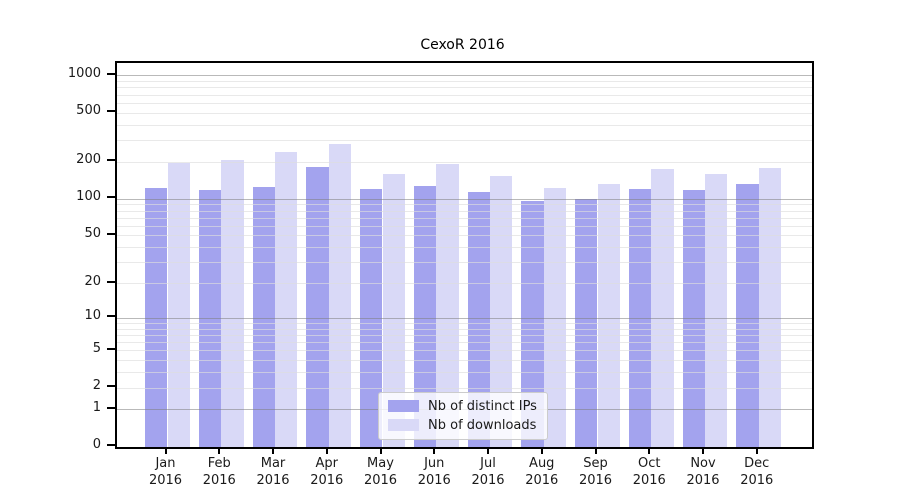 The image size is (900, 500). I want to click on legend-item-distinct-ips: Nb of distinct IPs, so click(462, 406).